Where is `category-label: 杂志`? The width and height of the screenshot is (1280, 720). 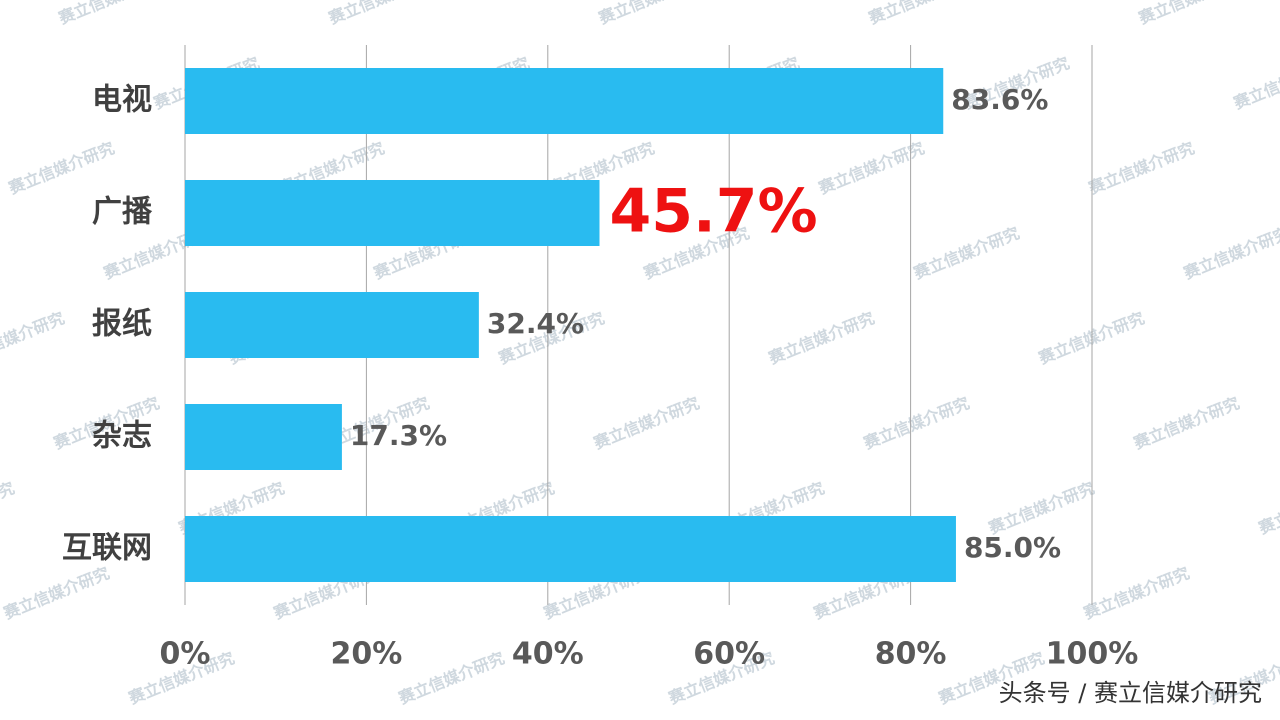 category-label: 杂志 is located at coordinates (122, 436).